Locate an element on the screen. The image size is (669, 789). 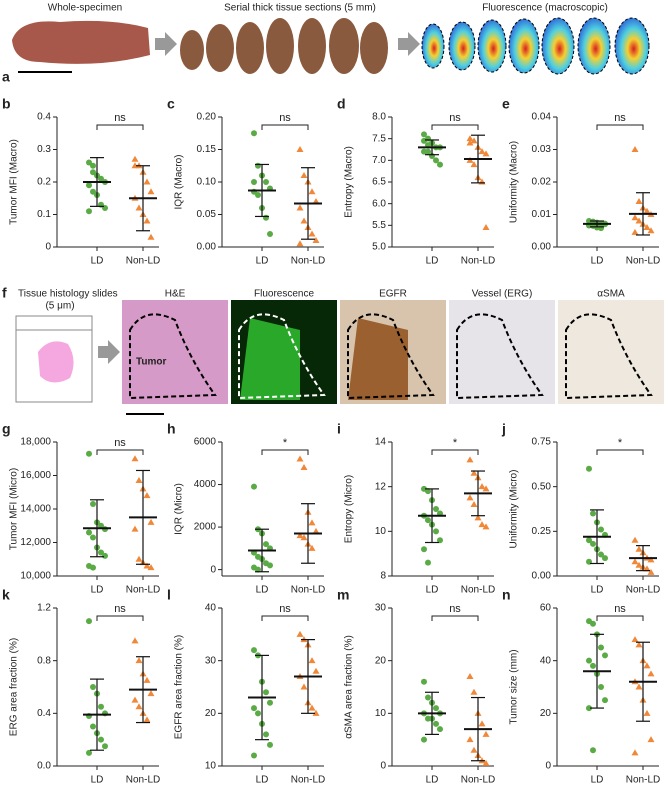
y-tick-label: 2000 is located at coordinates (205, 527).